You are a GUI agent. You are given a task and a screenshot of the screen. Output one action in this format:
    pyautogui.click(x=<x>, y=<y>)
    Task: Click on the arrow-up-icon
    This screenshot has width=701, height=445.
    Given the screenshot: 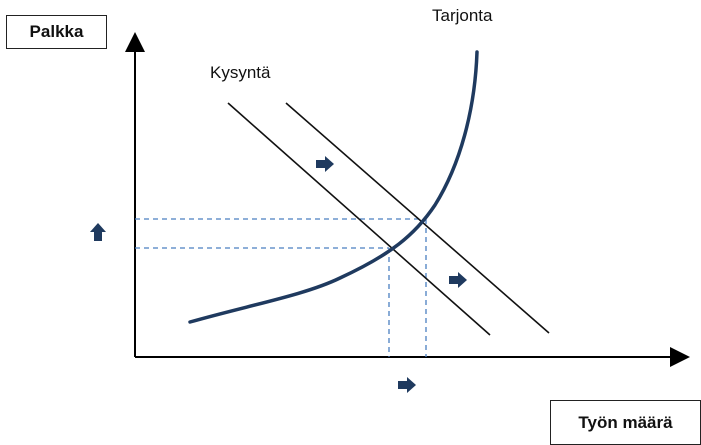 What is the action you would take?
    pyautogui.click(x=98, y=232)
    